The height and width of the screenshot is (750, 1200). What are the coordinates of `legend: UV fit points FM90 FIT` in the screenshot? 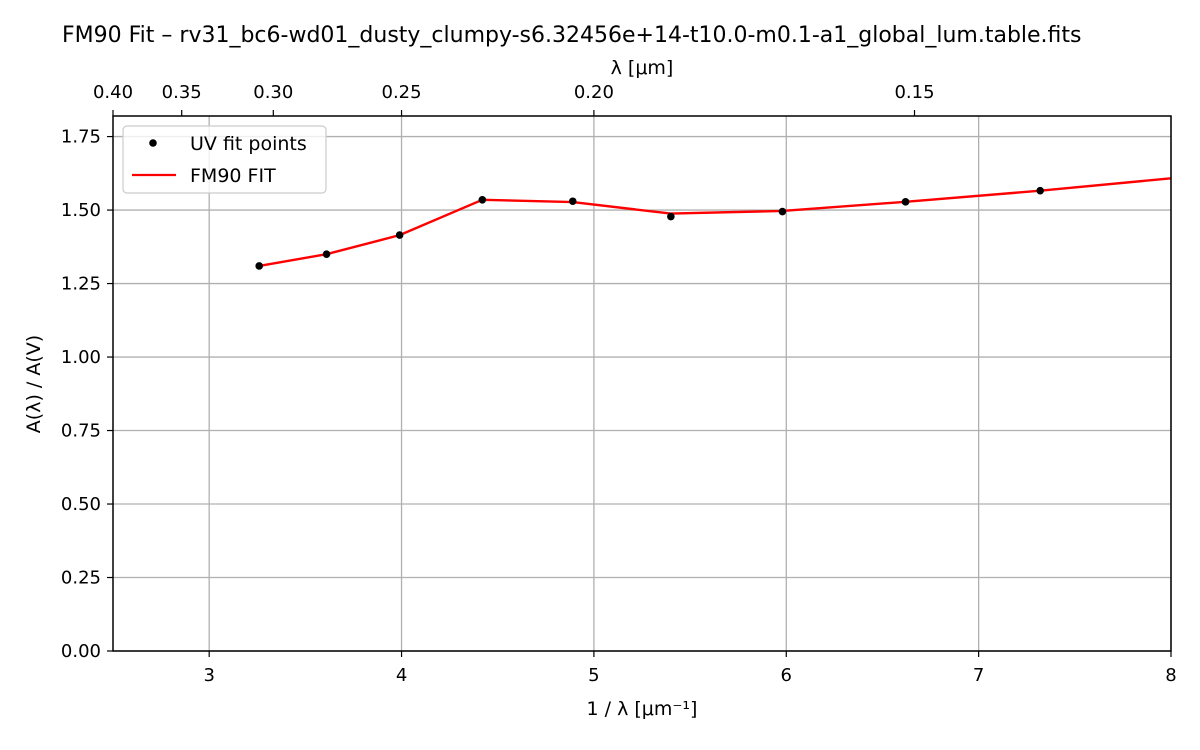 It's located at (224, 159).